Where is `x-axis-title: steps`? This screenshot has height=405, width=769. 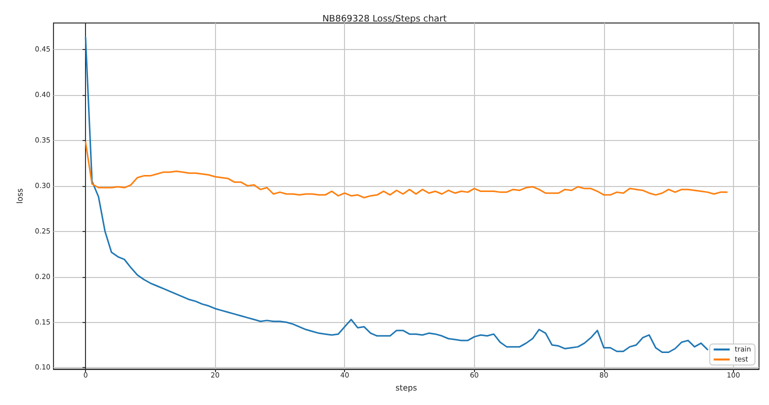 x-axis-title: steps is located at coordinates (406, 388).